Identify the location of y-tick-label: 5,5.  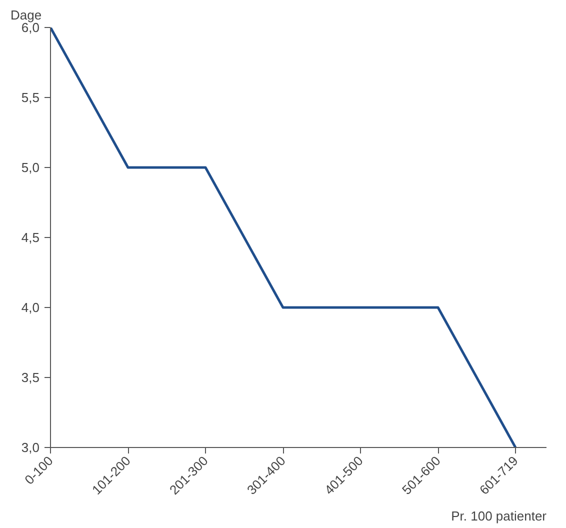
(30, 97).